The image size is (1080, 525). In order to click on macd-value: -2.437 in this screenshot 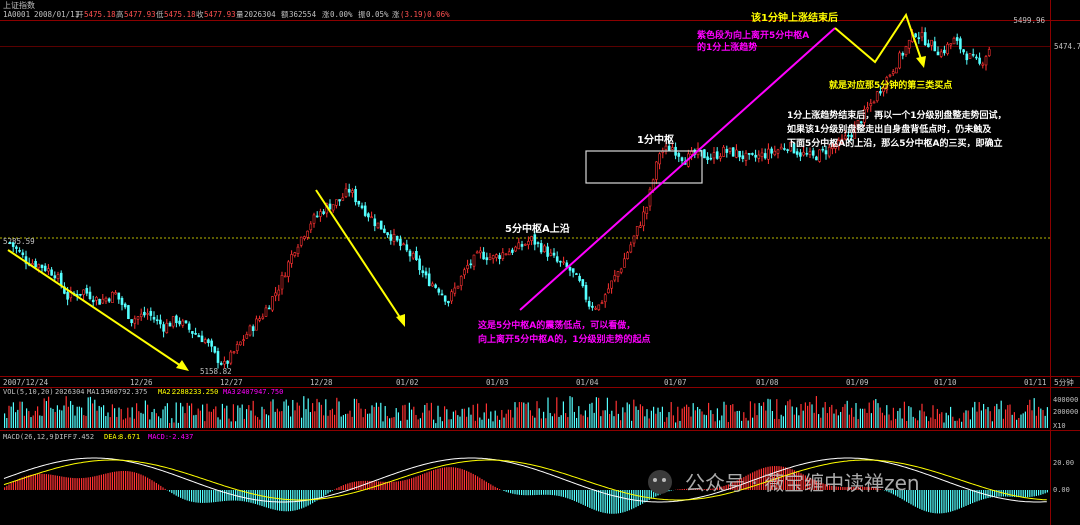, I will do `click(180, 437)`.